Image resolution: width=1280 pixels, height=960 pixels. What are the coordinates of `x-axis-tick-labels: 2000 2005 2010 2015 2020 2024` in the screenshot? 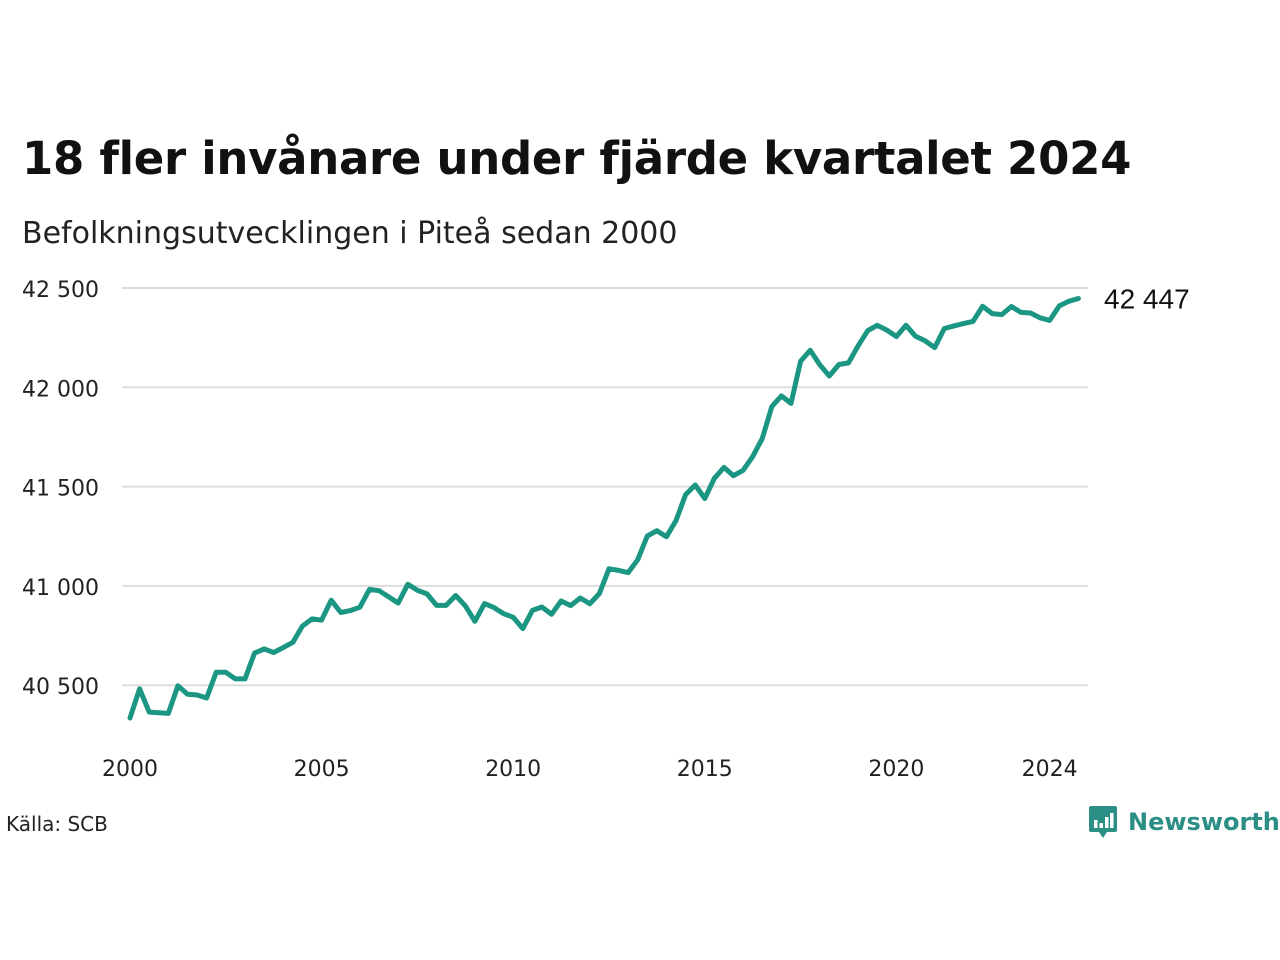 It's located at (590, 769).